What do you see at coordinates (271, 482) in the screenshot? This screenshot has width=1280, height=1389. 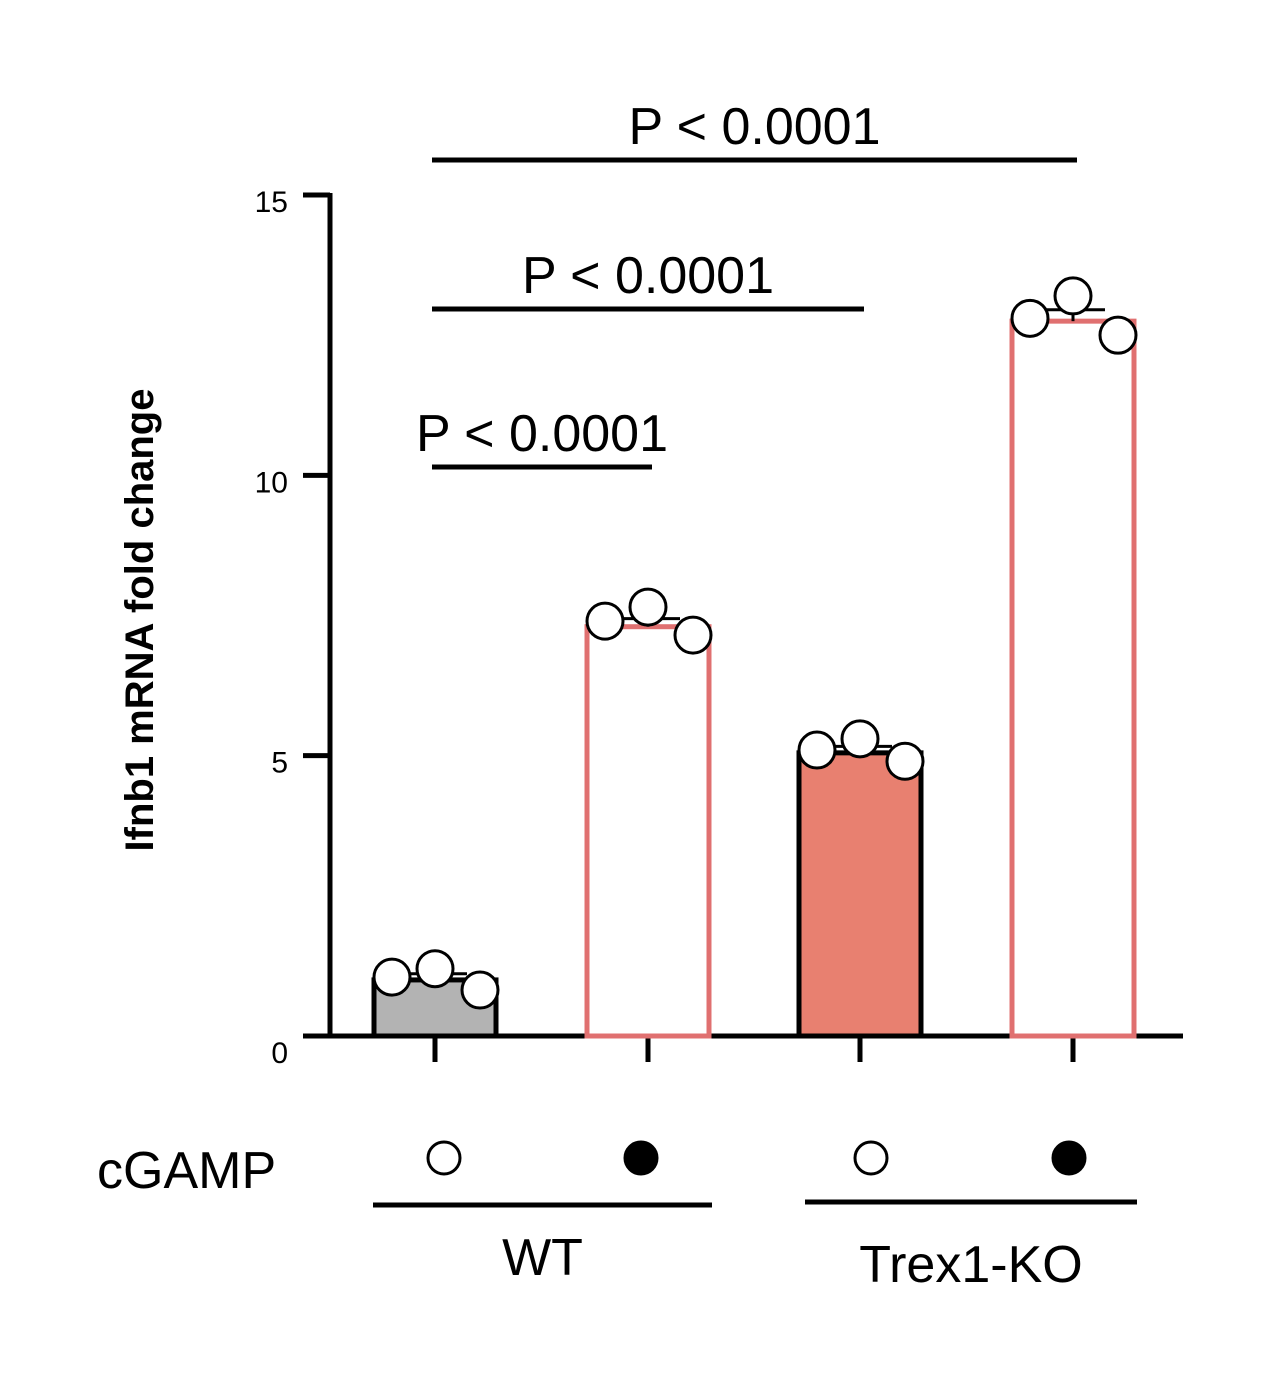 I see `y-tick-label: 10` at bounding box center [271, 482].